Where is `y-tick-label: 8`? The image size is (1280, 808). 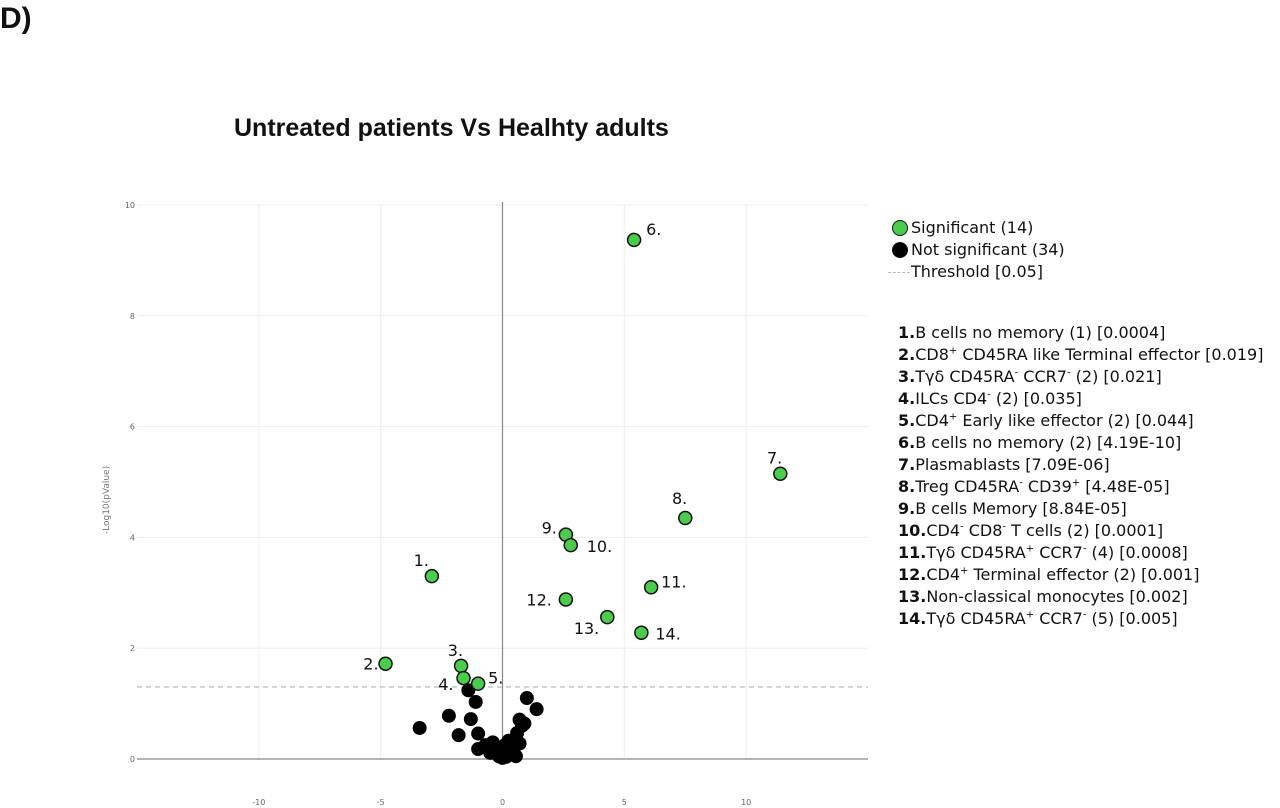
y-tick-label: 8 is located at coordinates (132, 316).